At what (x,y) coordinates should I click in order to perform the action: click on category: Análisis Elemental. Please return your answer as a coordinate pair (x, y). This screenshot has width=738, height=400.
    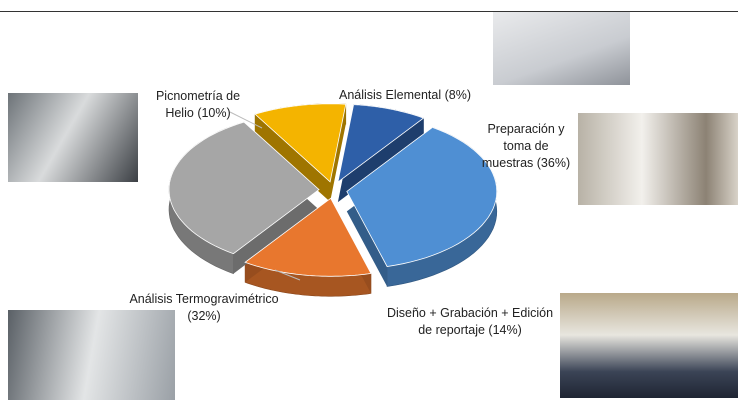
    Looking at the image, I should click on (390, 95).